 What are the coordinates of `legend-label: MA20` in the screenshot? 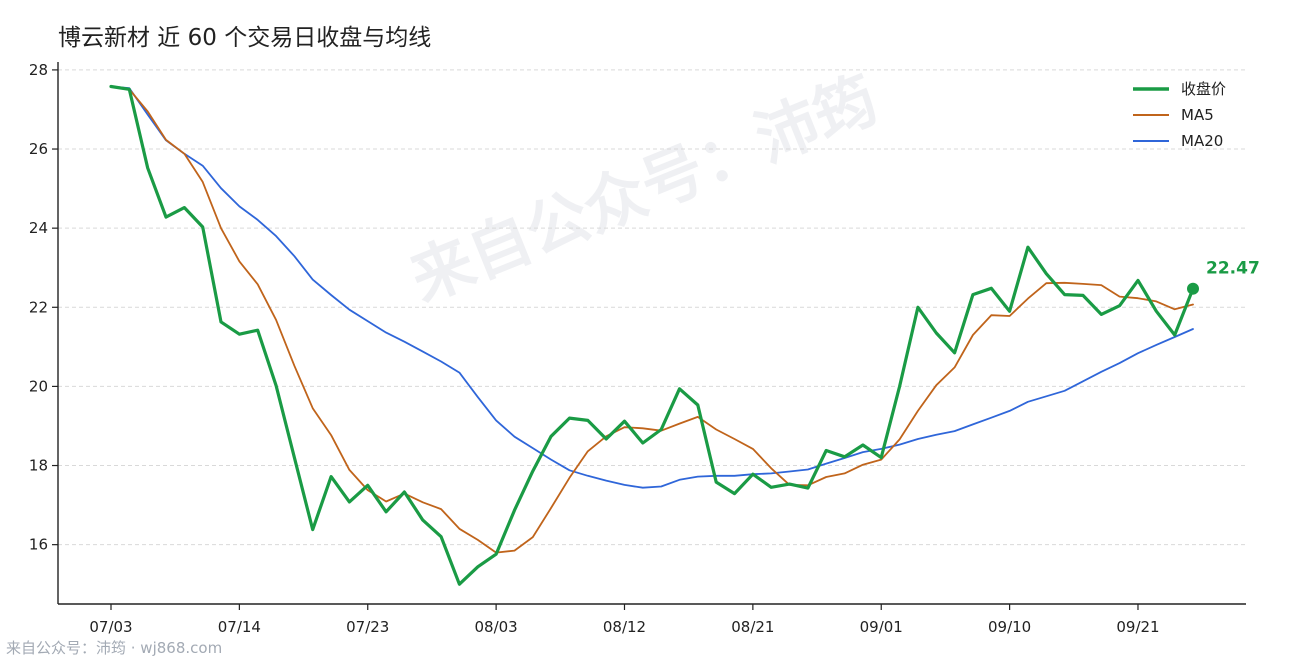 It's located at (1202, 141).